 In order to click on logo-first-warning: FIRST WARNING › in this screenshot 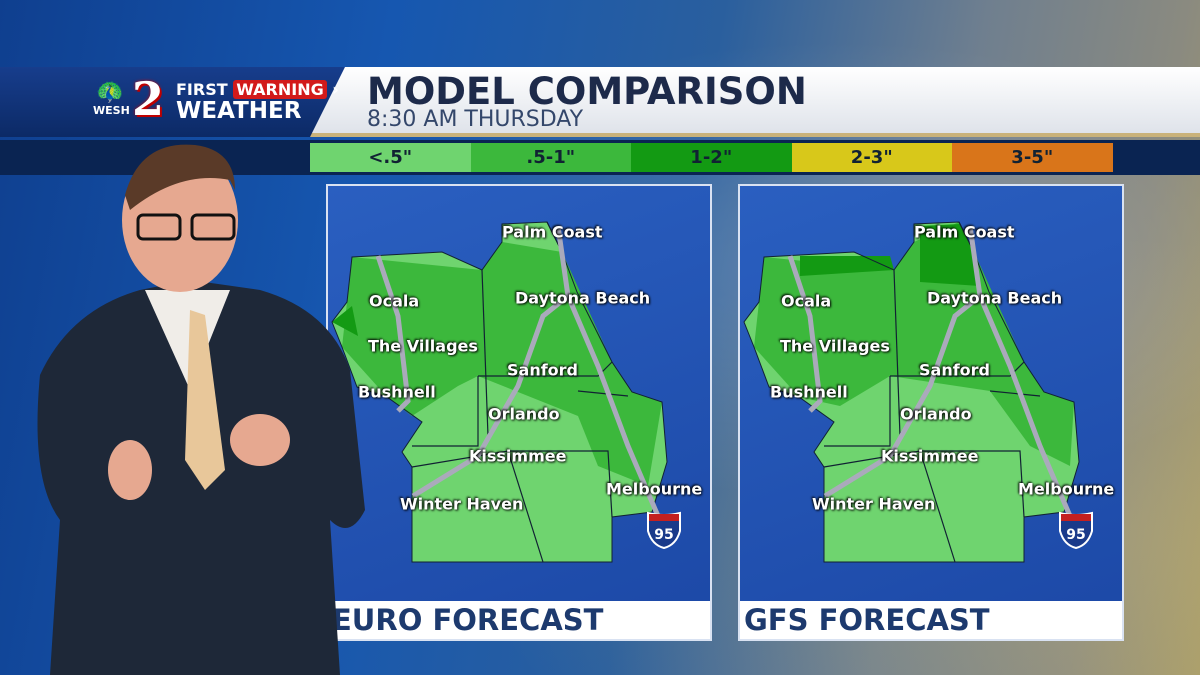, I will do `click(257, 89)`.